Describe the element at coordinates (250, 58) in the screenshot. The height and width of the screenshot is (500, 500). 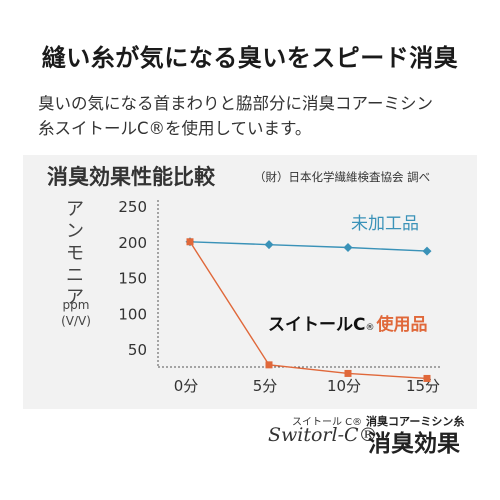
I see `headline: 縫い糸が気になる臭いをスピード消臭` at that location.